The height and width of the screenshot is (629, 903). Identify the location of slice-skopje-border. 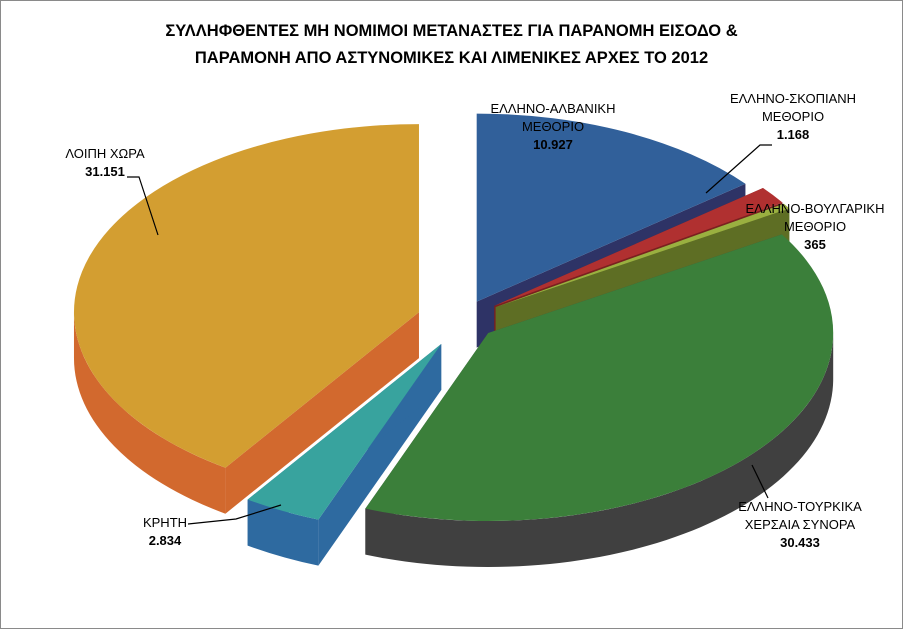
(638, 246).